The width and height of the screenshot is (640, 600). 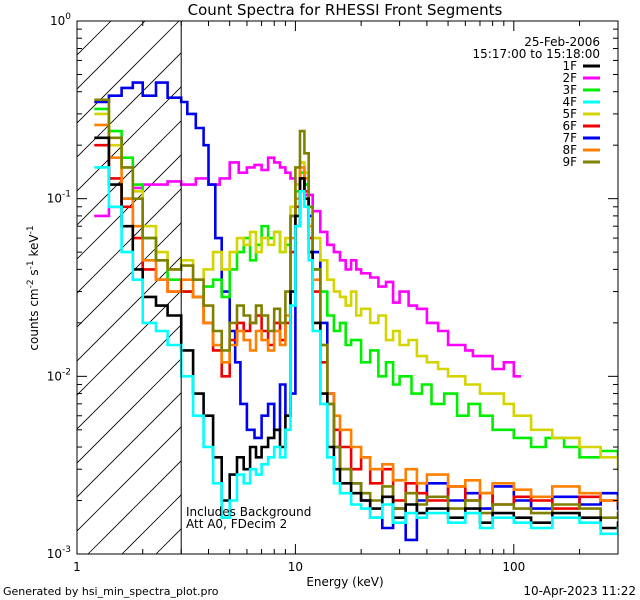 I want to click on legend-label-8F: 8F, so click(x=569, y=150).